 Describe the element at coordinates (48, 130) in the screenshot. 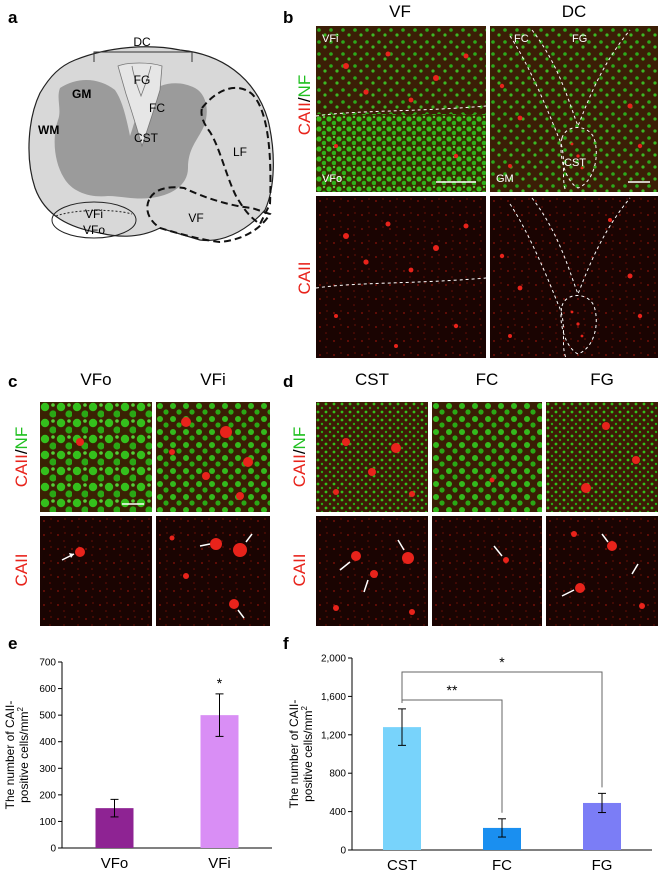

I see `label-wm: WM` at that location.